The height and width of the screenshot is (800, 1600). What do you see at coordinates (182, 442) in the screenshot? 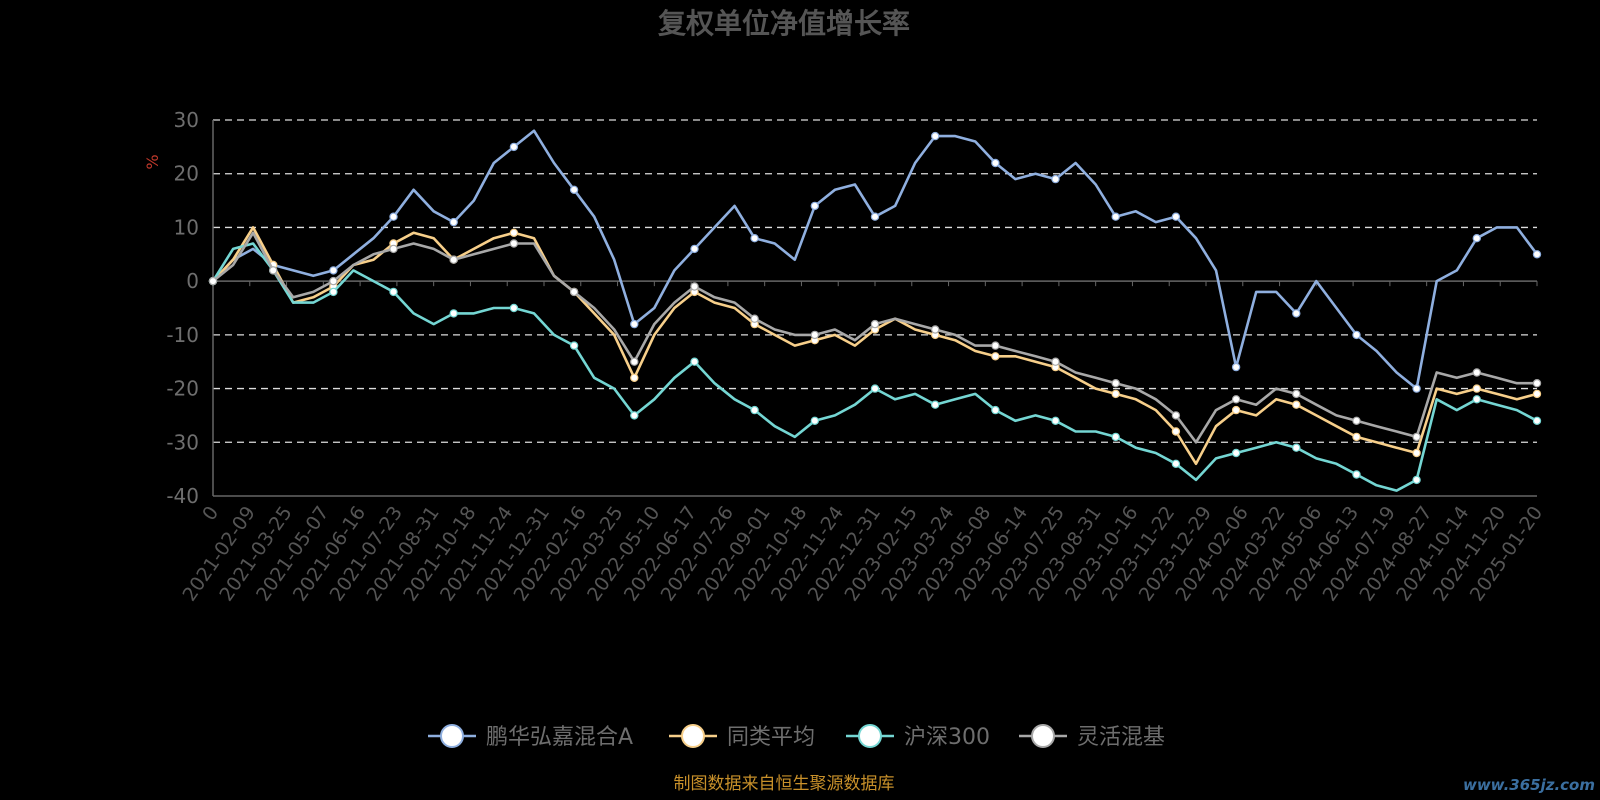
I see `y-tick-label: -30` at bounding box center [182, 442].